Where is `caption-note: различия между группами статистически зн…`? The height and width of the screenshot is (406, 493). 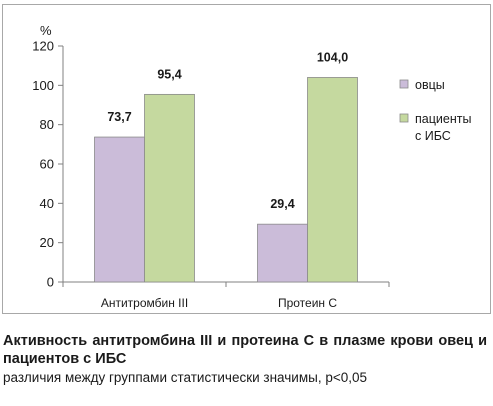 caption-note: различия между группами статистически зн… is located at coordinates (185, 377).